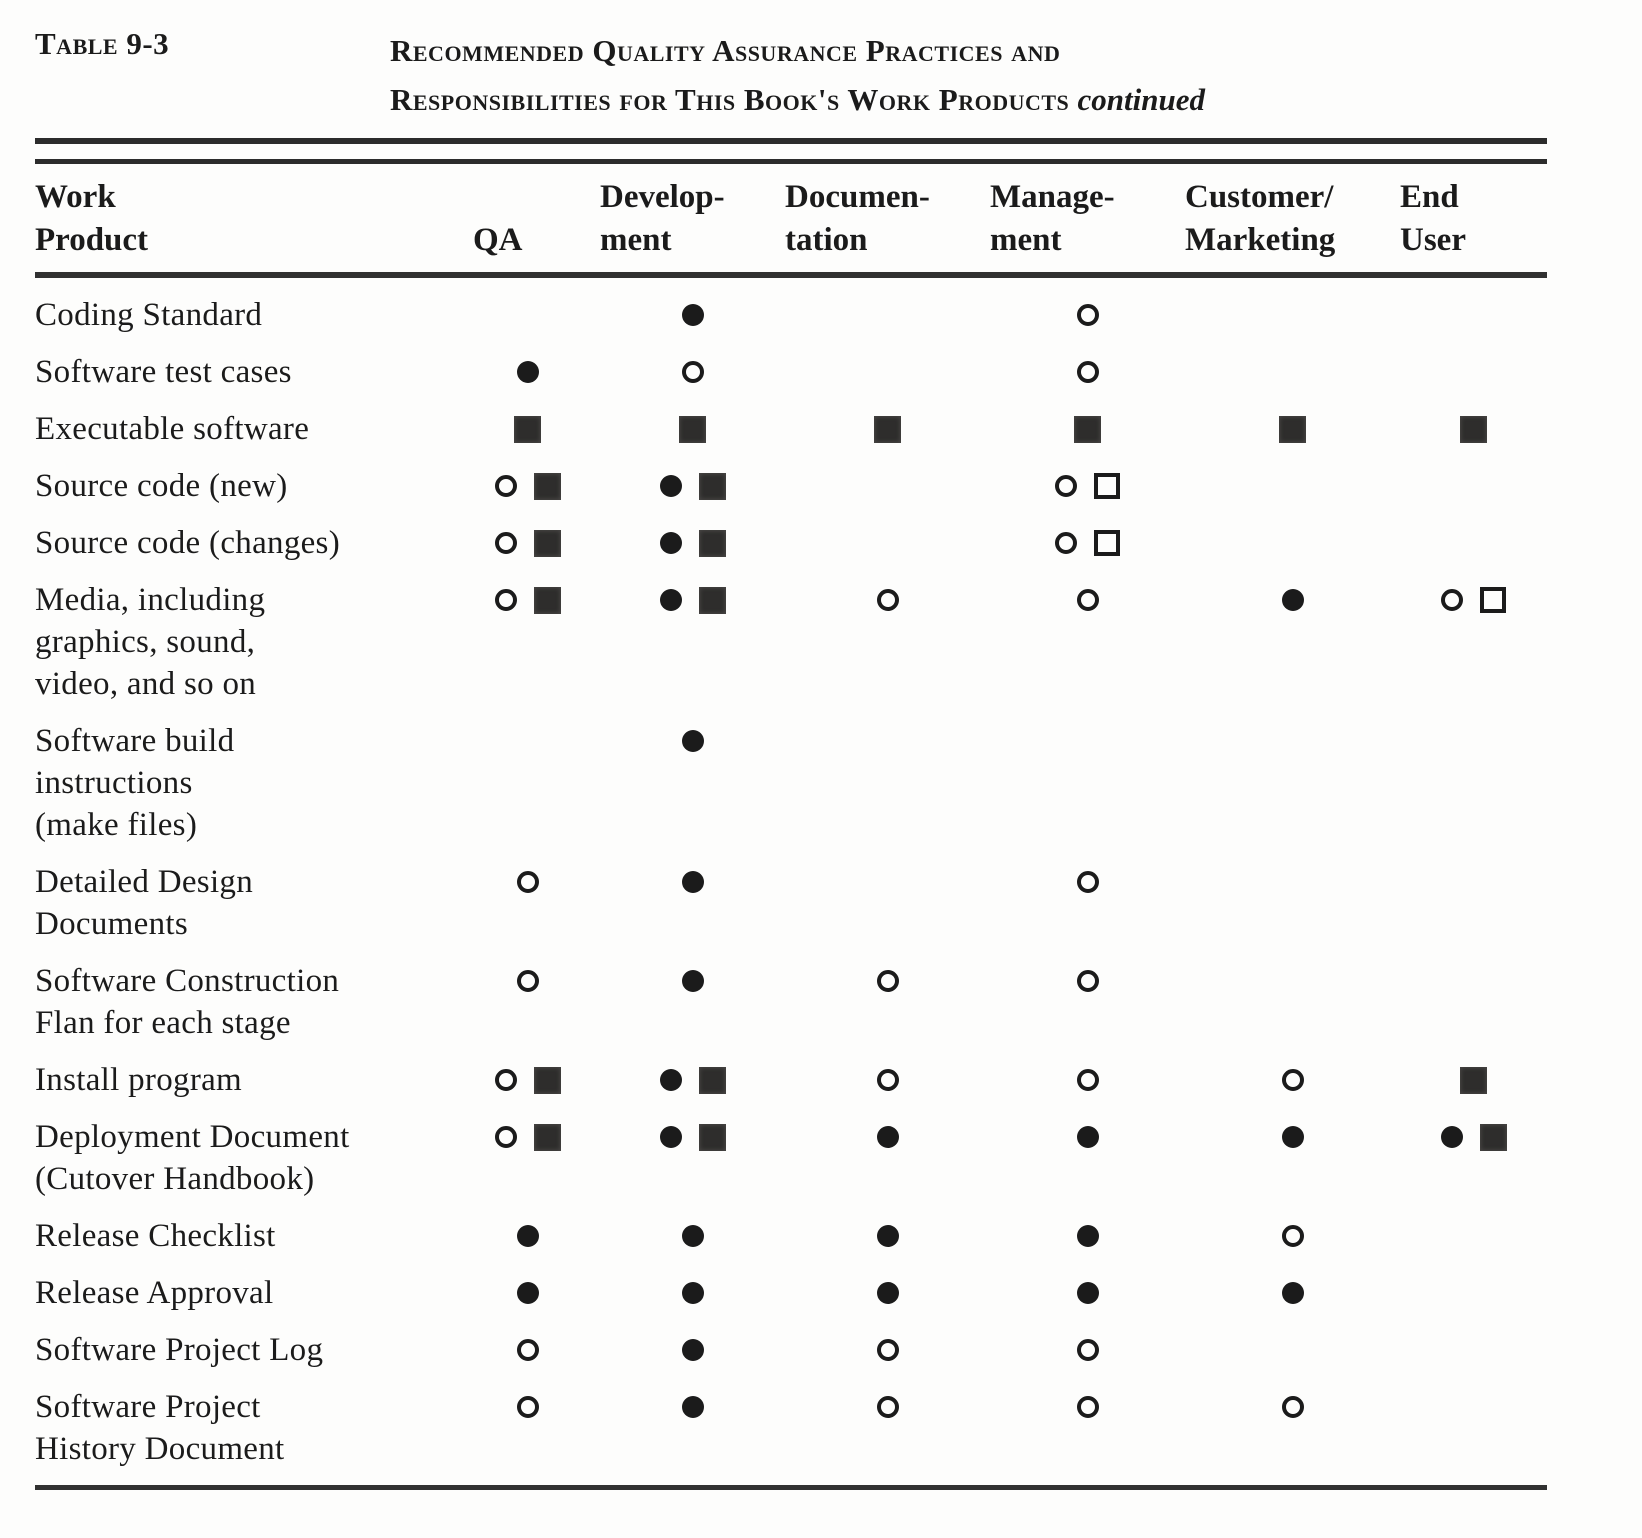  Describe the element at coordinates (112, 924) in the screenshot. I see `work-product-label-line: Documents` at that location.